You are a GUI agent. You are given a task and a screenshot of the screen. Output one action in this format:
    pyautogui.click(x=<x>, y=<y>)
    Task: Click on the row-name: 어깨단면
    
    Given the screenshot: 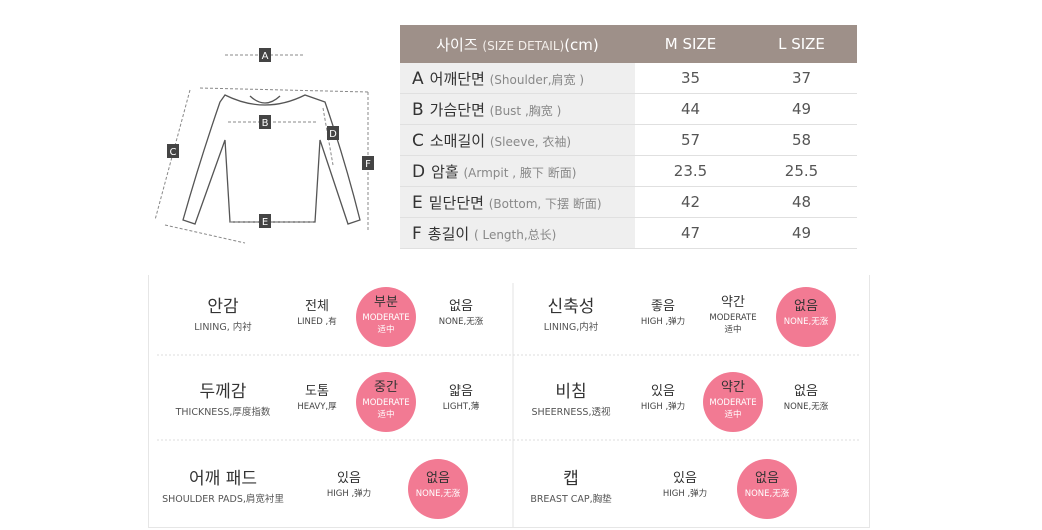 What is the action you would take?
    pyautogui.click(x=457, y=78)
    